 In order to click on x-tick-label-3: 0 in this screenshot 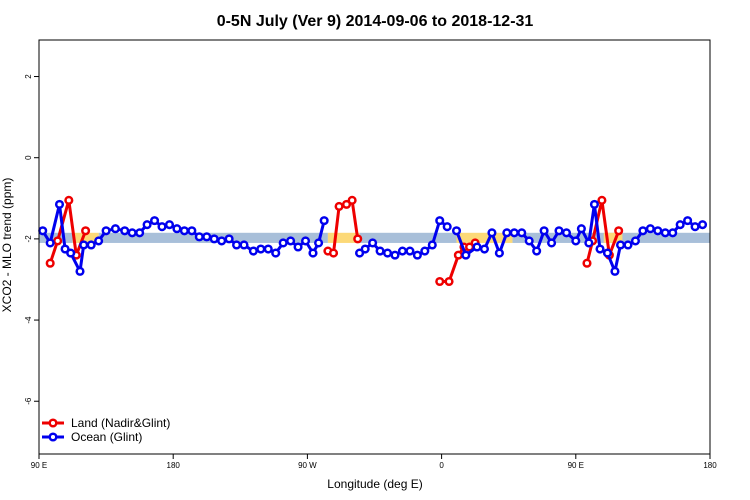, I will do `click(441, 465)`.